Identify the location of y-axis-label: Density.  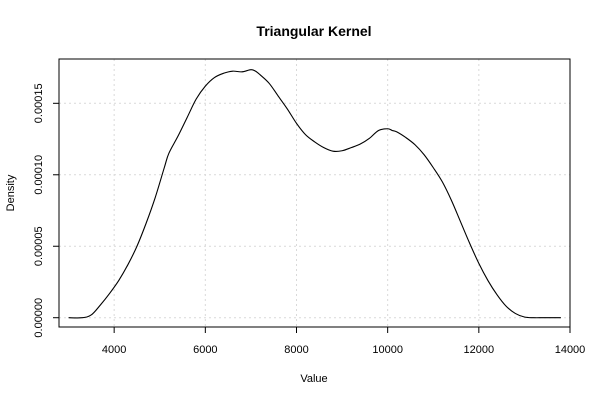
(11, 192).